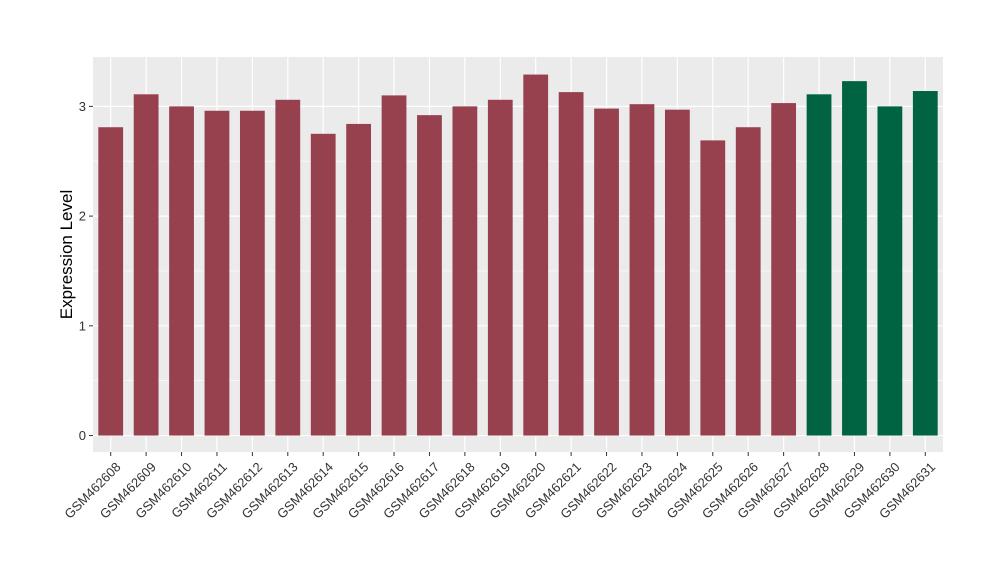  What do you see at coordinates (82, 435) in the screenshot?
I see `y-tick-label: 0` at bounding box center [82, 435].